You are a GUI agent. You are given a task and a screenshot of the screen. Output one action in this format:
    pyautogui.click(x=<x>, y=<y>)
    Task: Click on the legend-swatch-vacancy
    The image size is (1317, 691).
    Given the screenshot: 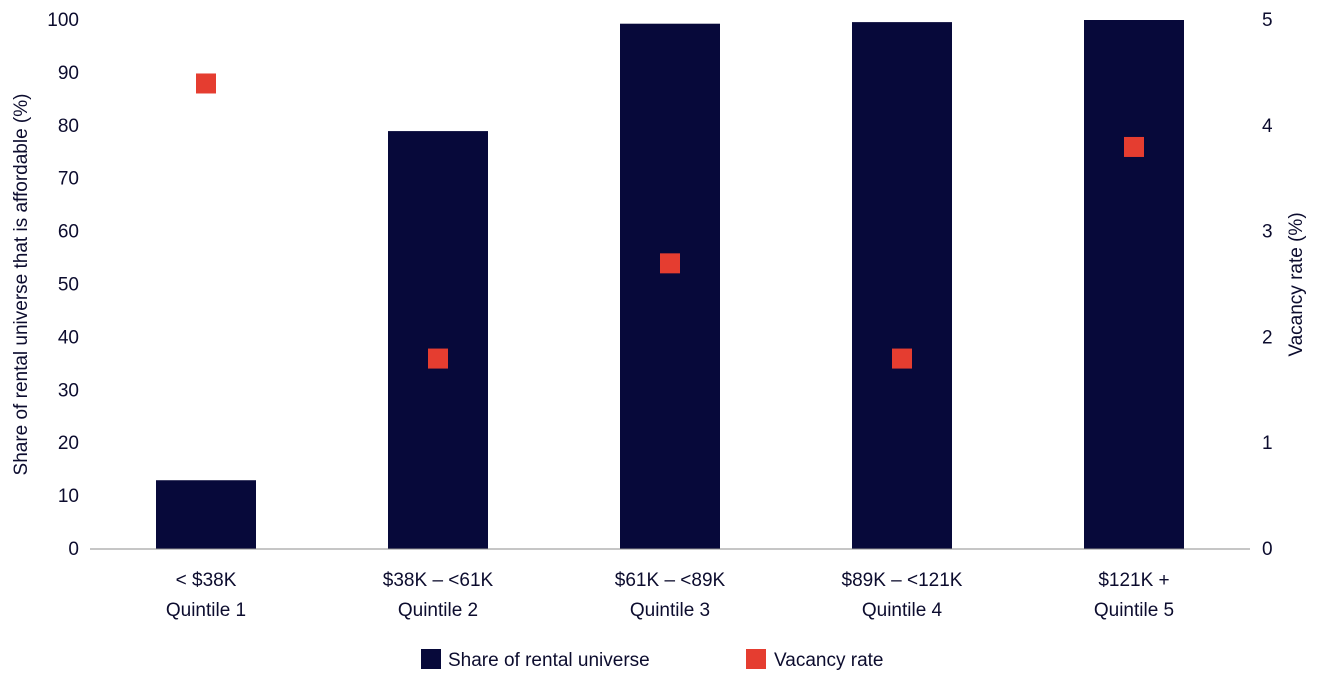 What is the action you would take?
    pyautogui.click(x=756, y=659)
    